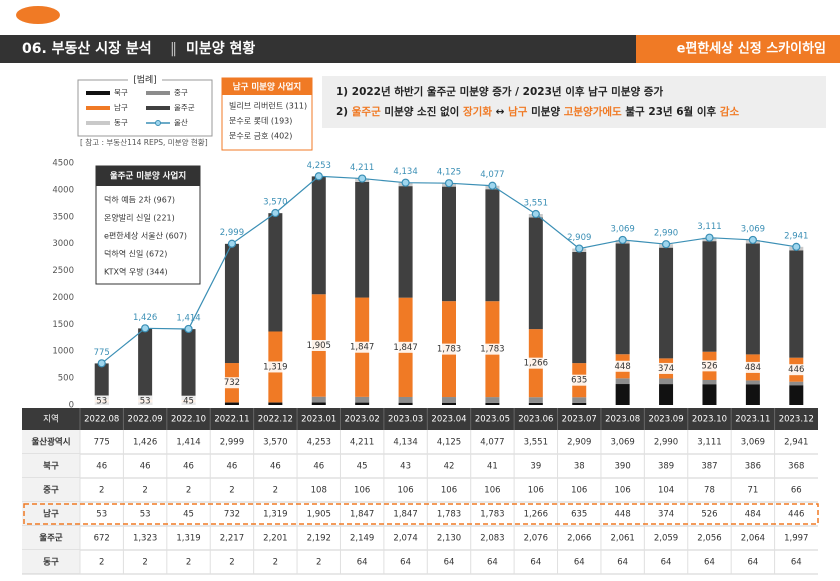 The height and width of the screenshot is (581, 840). What do you see at coordinates (535, 420) in the screenshot?
I see `x-tick-label: 2023.06` at bounding box center [535, 420].